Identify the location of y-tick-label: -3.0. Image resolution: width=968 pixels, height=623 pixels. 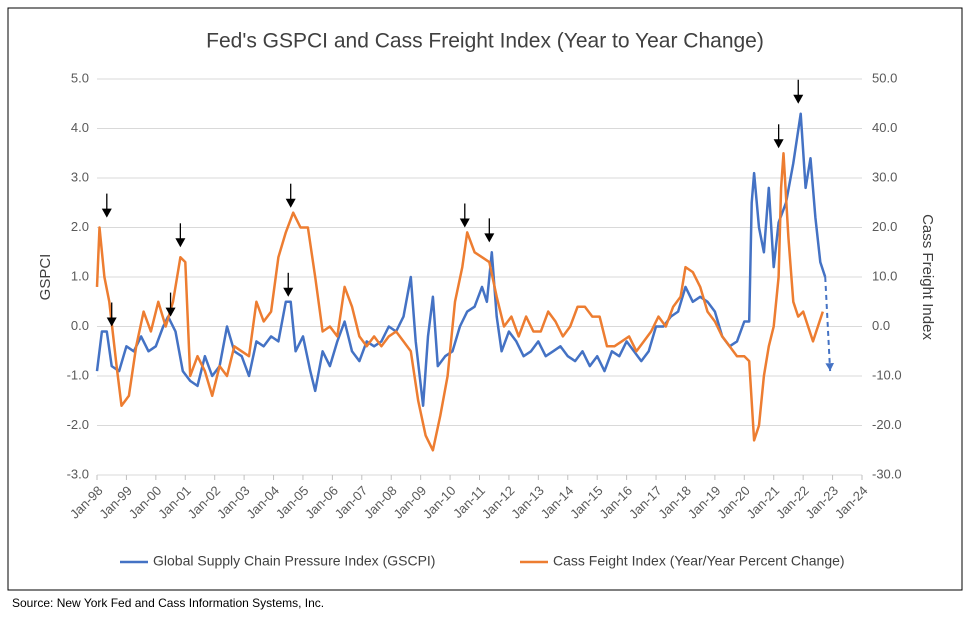
(78, 473).